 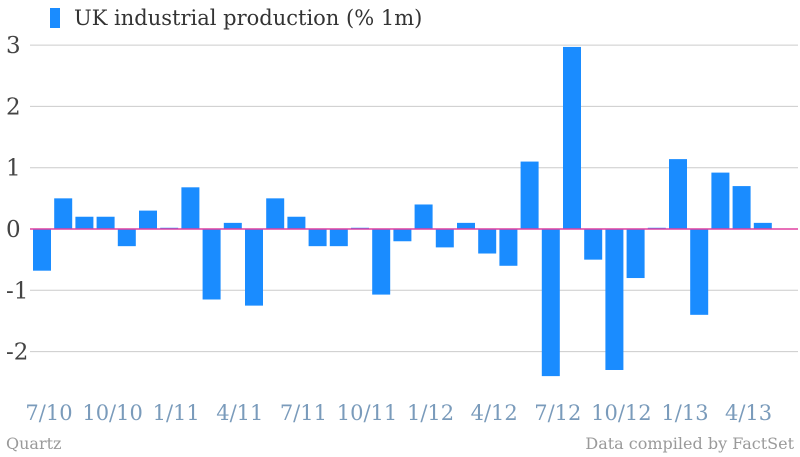 What do you see at coordinates (748, 413) in the screenshot?
I see `x-tick-label: 4/13` at bounding box center [748, 413].